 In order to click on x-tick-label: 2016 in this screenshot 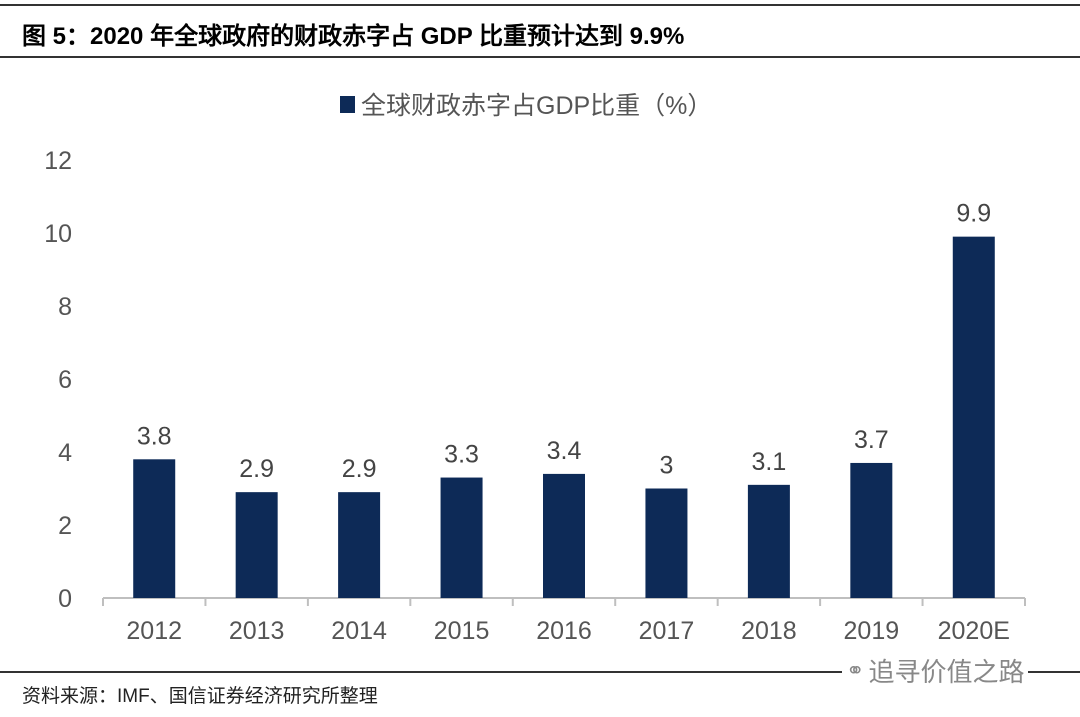, I will do `click(564, 631)`.